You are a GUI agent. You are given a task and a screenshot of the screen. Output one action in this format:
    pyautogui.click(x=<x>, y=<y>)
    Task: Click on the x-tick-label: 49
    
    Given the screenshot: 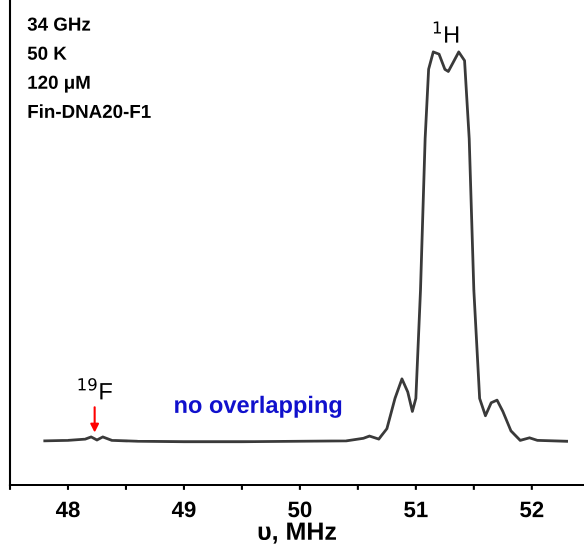 What is the action you would take?
    pyautogui.click(x=184, y=510)
    